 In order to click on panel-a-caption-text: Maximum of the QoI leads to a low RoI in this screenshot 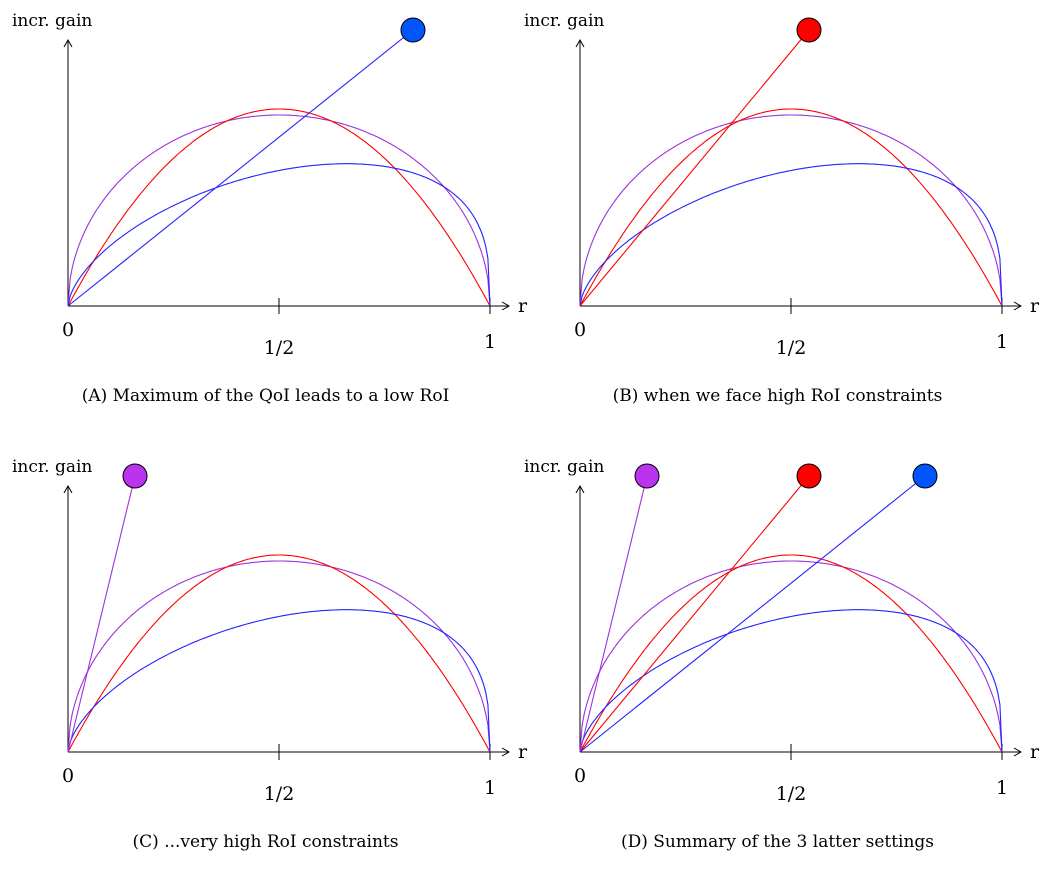, I will do `click(281, 396)`.